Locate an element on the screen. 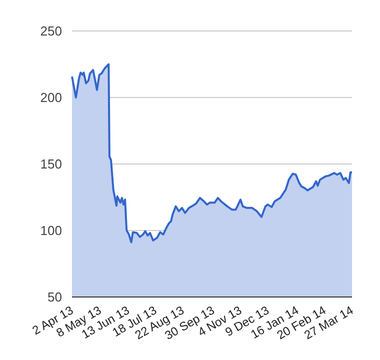  y-tick-label: 100 is located at coordinates (51, 230).